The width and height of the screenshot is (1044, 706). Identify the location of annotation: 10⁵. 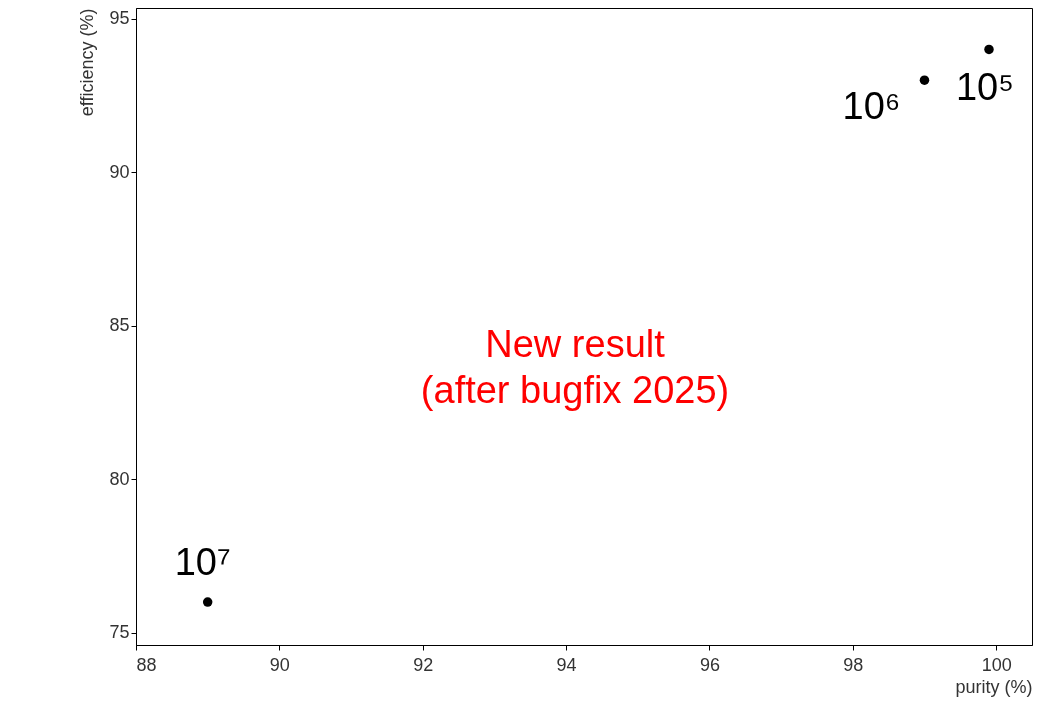
(985, 87).